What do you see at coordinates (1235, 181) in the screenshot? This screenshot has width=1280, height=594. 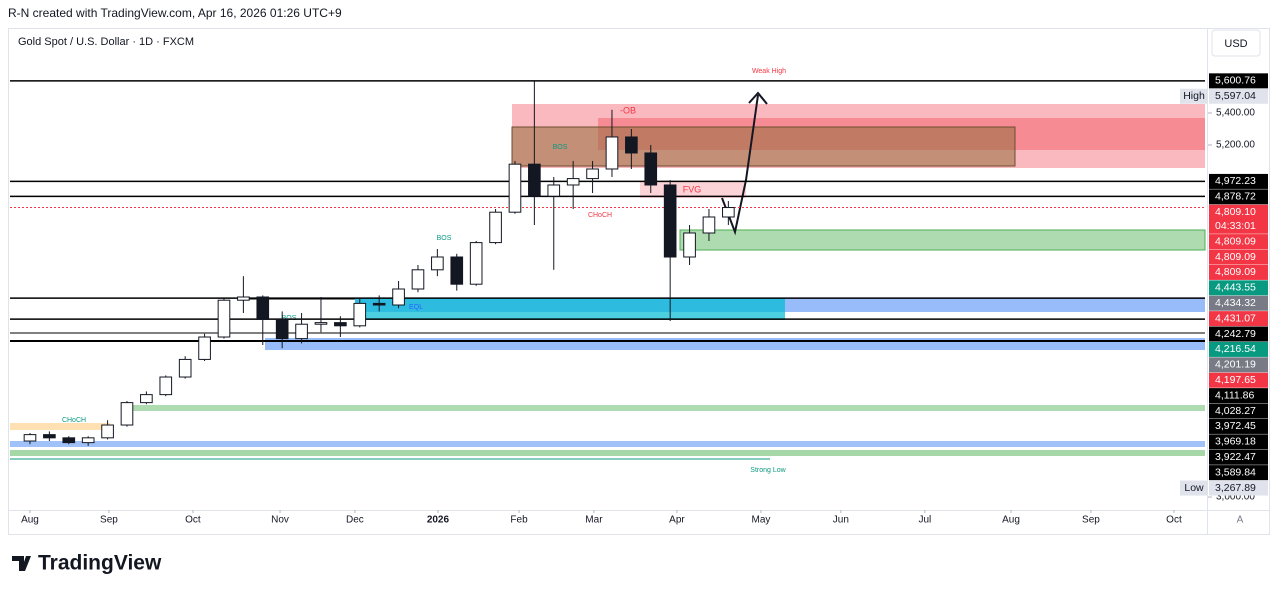 I see `price-label: 4,972.23` at bounding box center [1235, 181].